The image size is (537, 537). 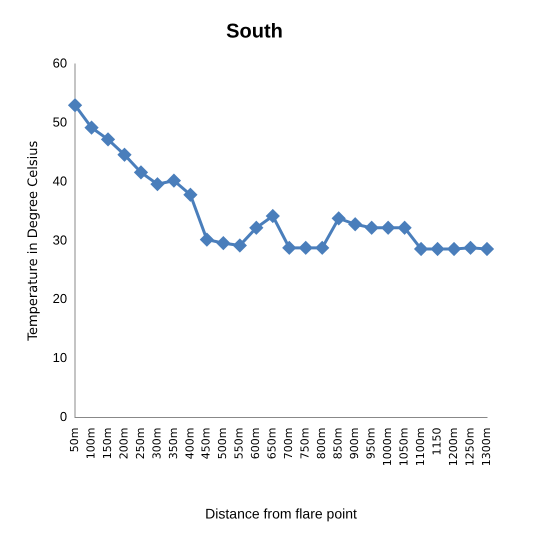 What do you see at coordinates (254, 31) in the screenshot?
I see `chart-title: South` at bounding box center [254, 31].